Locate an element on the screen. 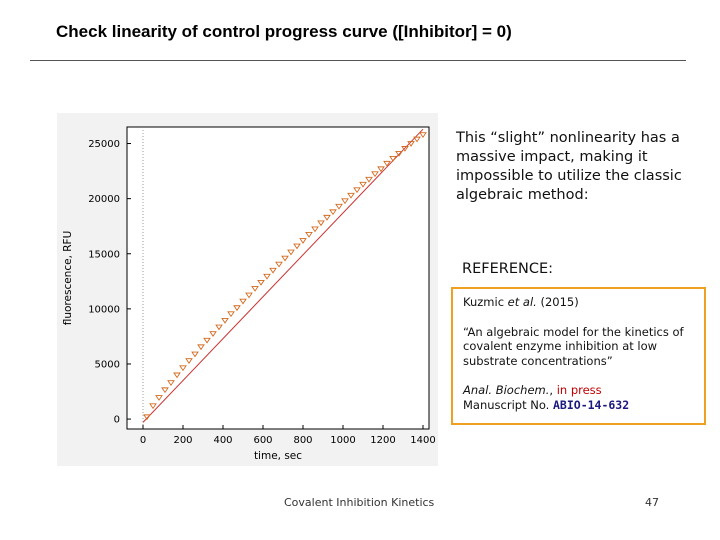 The image size is (720, 540). reference-year: (2015) is located at coordinates (557, 302).